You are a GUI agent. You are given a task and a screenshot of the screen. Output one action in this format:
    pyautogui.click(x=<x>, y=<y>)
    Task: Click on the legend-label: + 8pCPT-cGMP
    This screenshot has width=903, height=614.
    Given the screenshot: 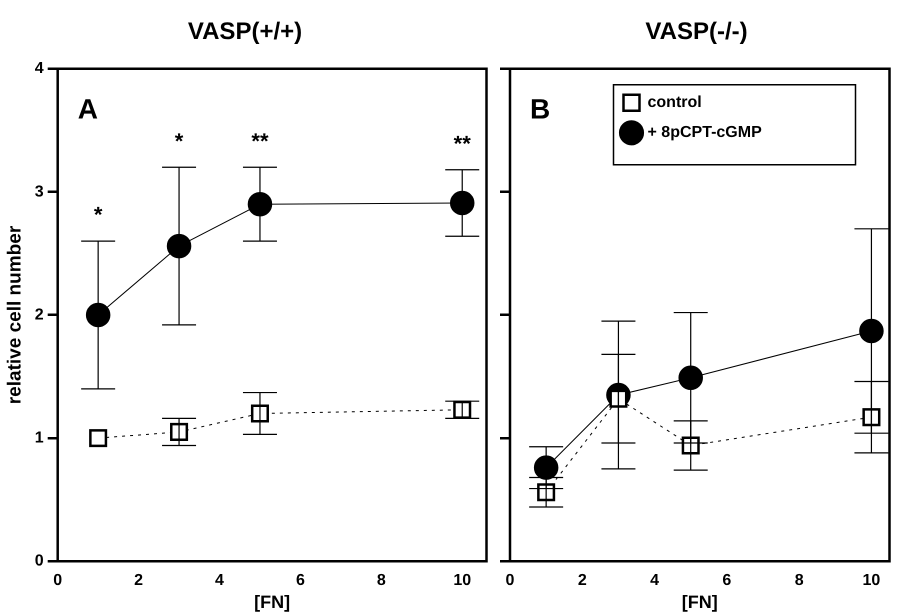 What is the action you would take?
    pyautogui.click(x=705, y=133)
    